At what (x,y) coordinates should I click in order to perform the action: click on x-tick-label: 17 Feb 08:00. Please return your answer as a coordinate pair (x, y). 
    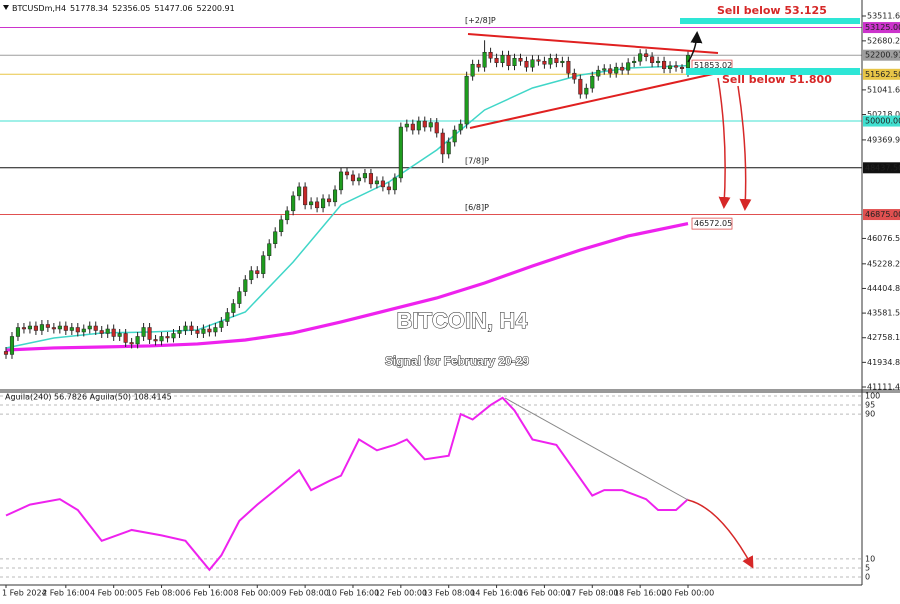
    Looking at the image, I should click on (592, 593).